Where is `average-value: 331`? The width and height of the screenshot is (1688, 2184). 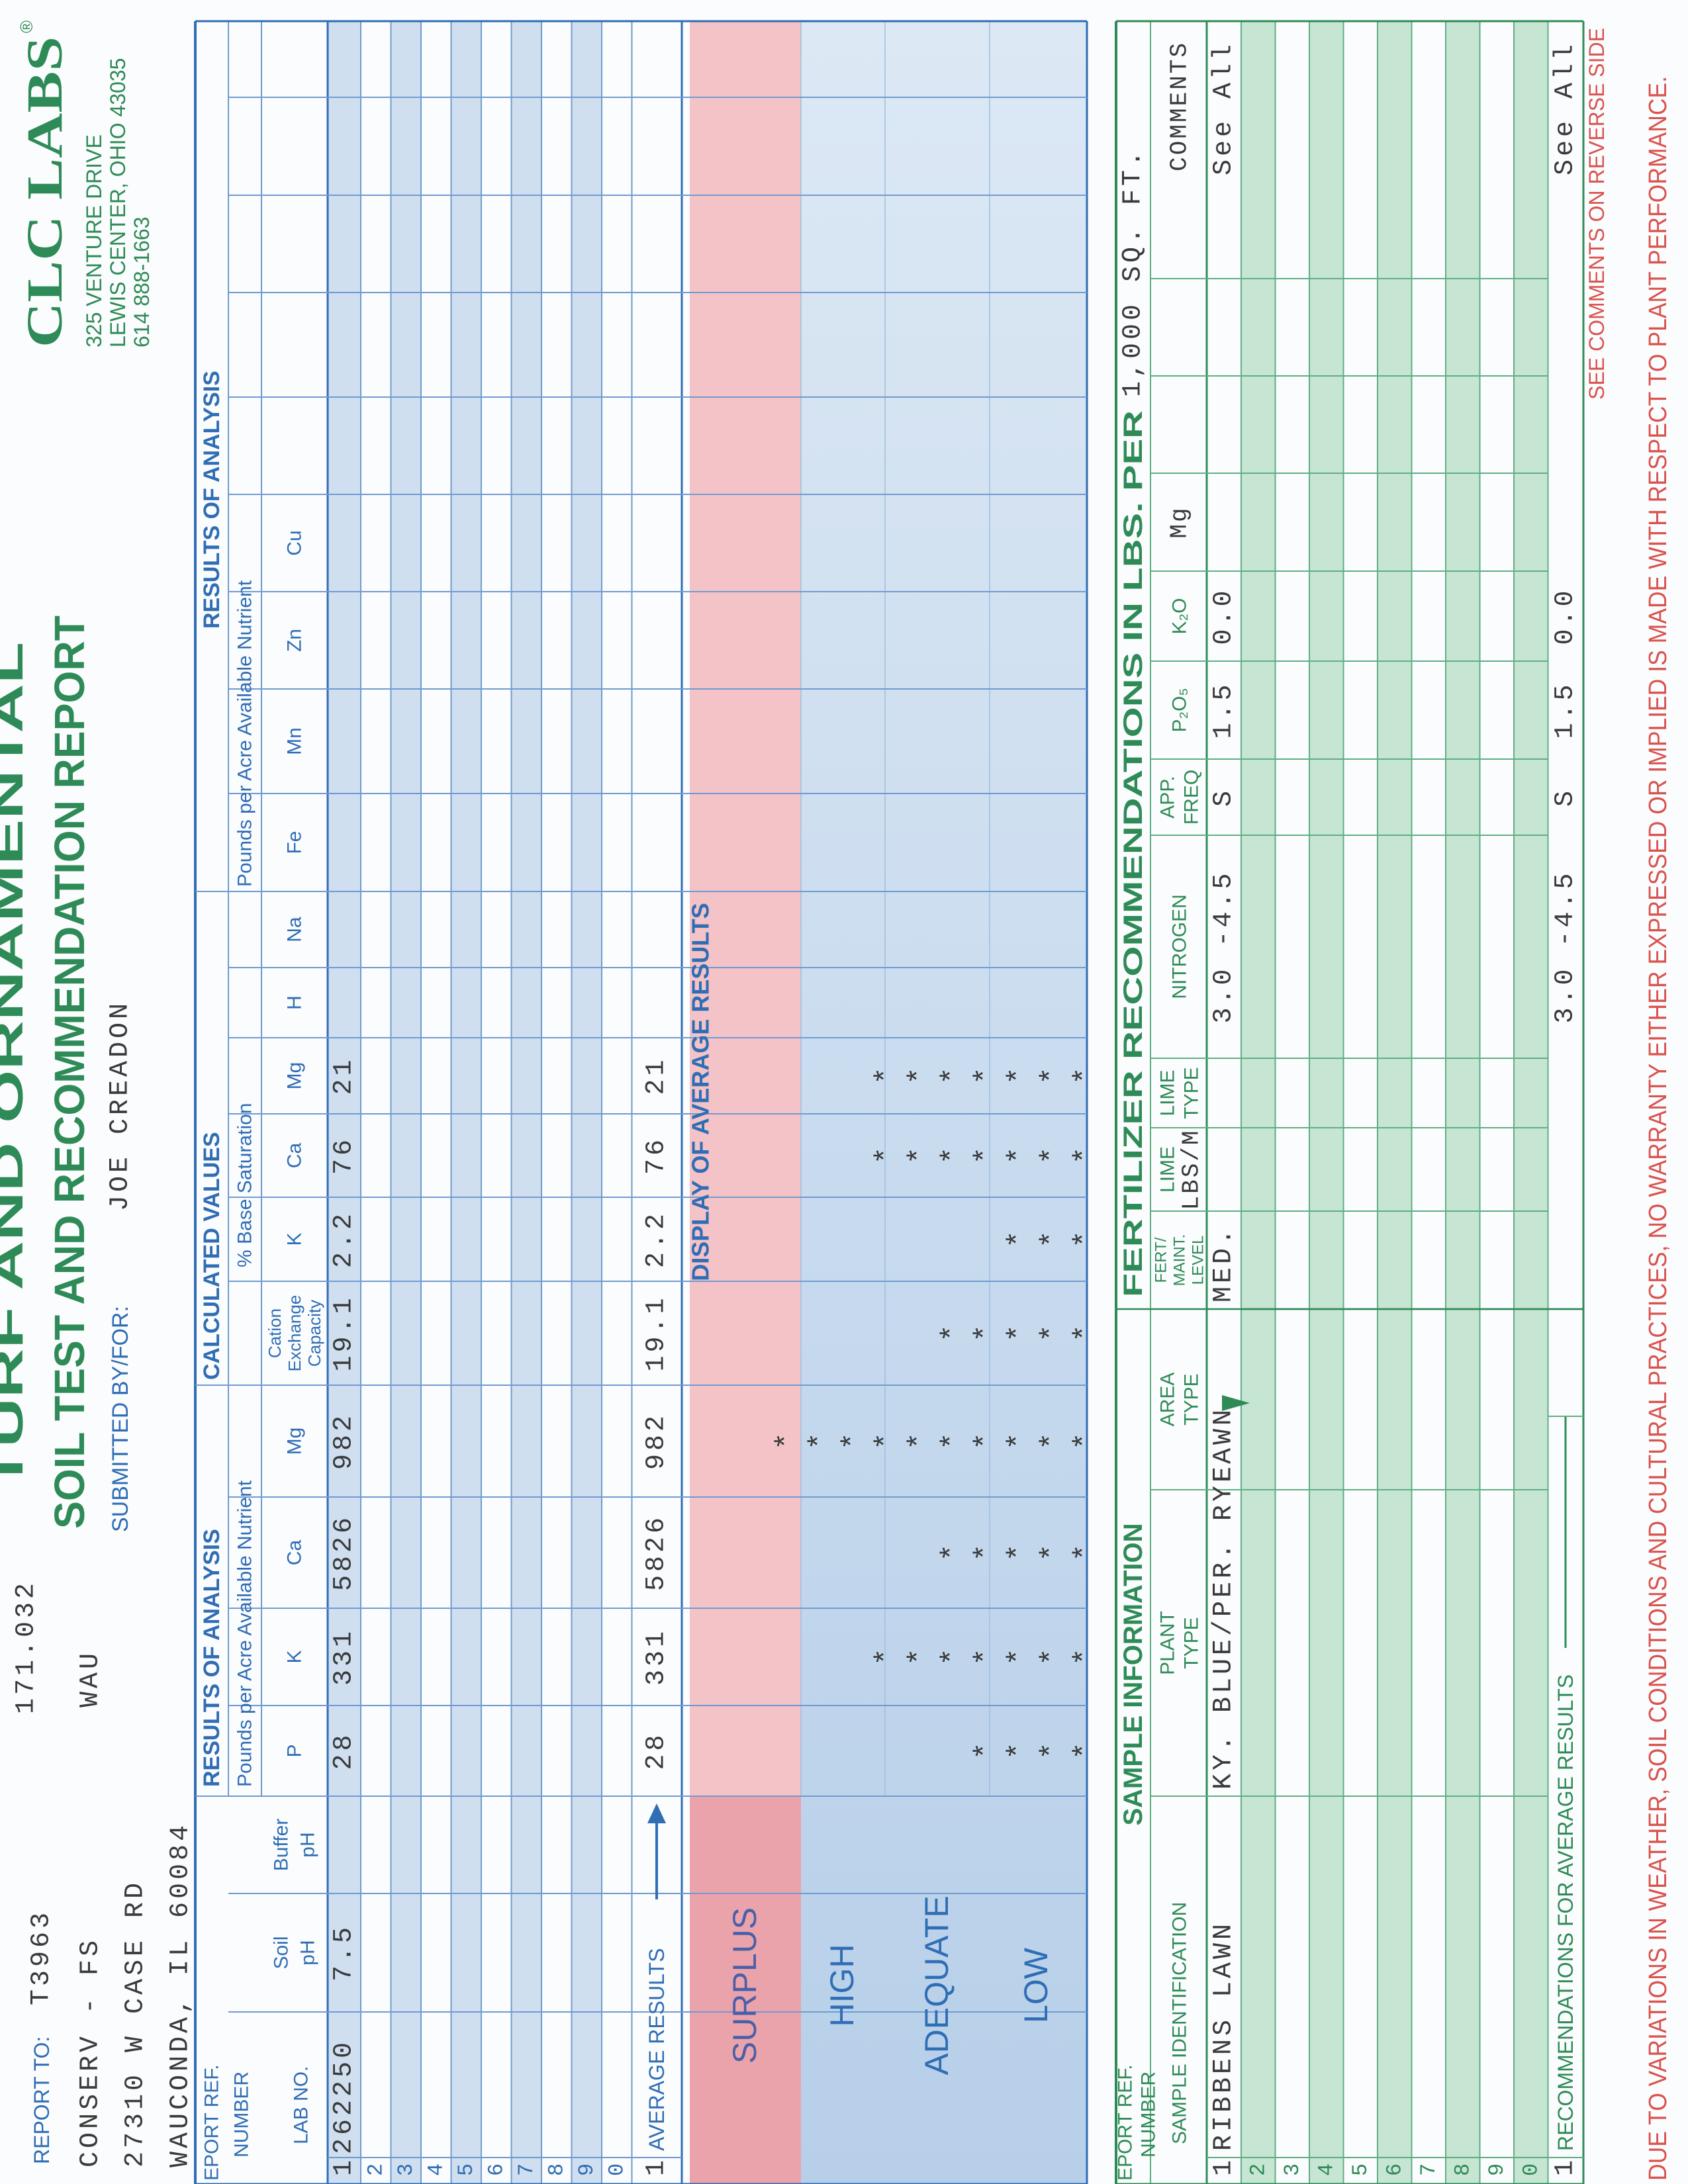
average-value: 331 is located at coordinates (657, 1657).